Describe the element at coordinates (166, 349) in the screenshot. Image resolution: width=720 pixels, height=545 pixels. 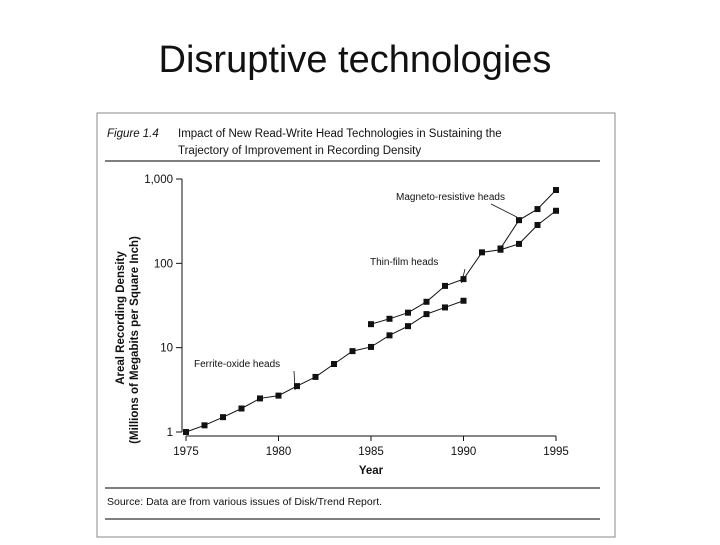
I see `y-tick-label: 10` at that location.